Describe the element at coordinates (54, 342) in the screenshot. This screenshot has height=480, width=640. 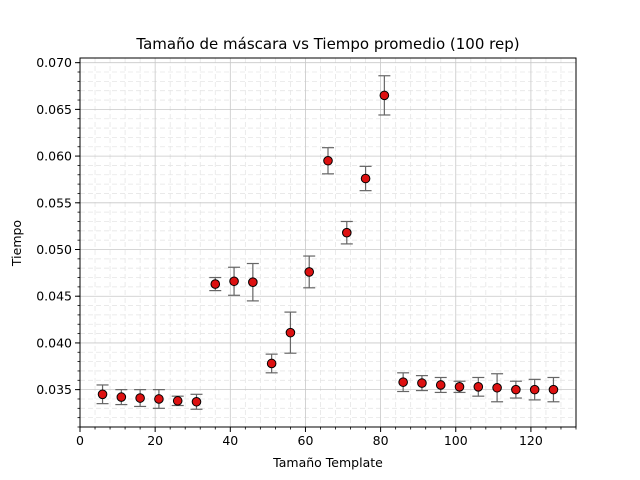
I see `y-tick-label: 0.040` at that location.